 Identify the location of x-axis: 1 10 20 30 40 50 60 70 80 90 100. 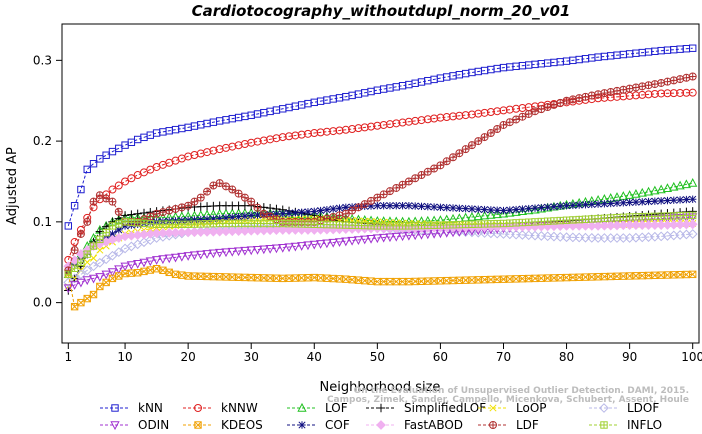
(383, 353).